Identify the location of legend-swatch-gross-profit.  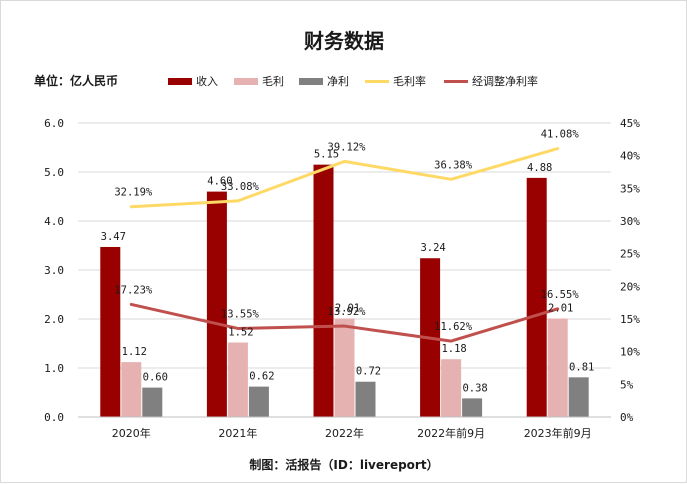
(246, 81).